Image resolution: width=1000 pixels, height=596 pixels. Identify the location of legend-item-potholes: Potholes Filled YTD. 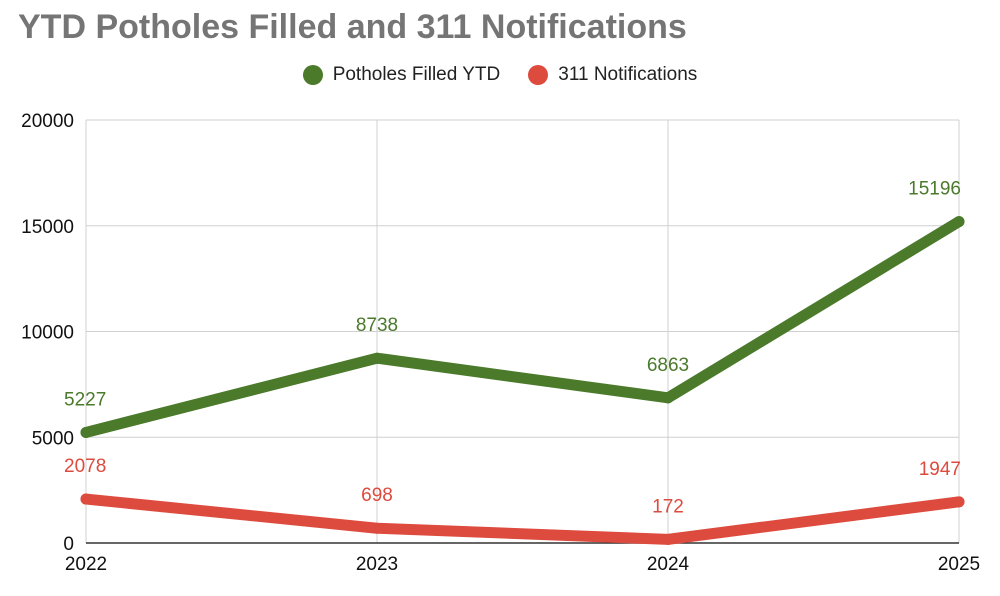
(401, 75).